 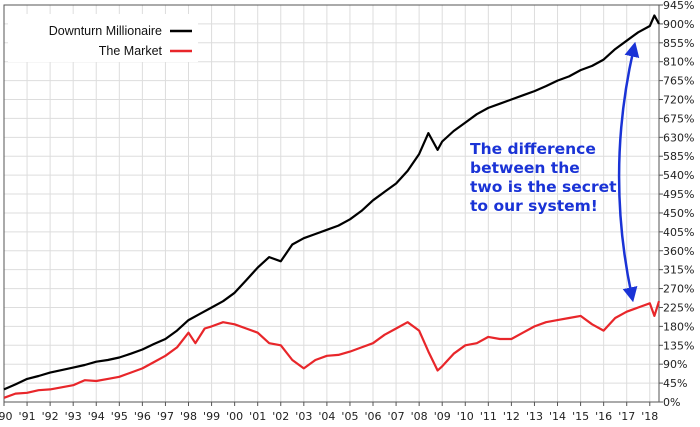 I want to click on y-tick-label: 225%, so click(x=678, y=307).